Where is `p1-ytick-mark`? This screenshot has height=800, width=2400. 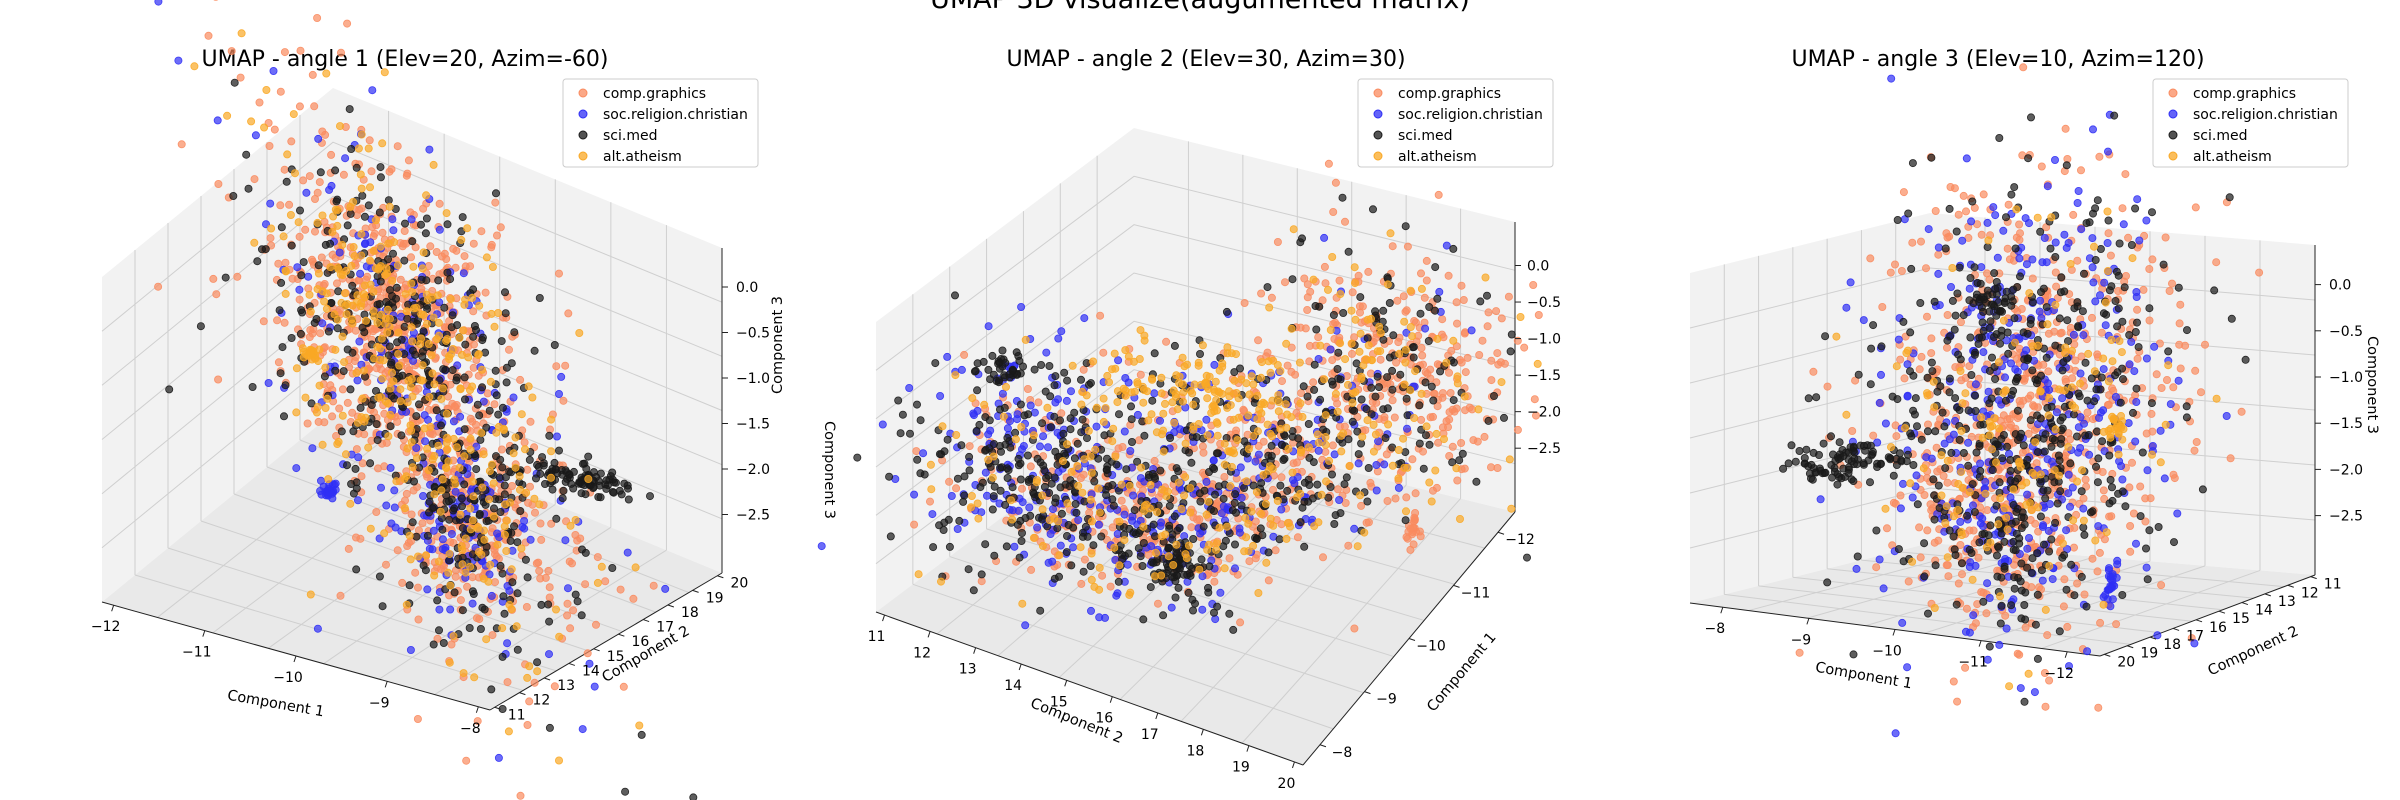 p1-ytick-mark is located at coordinates (695, 591).